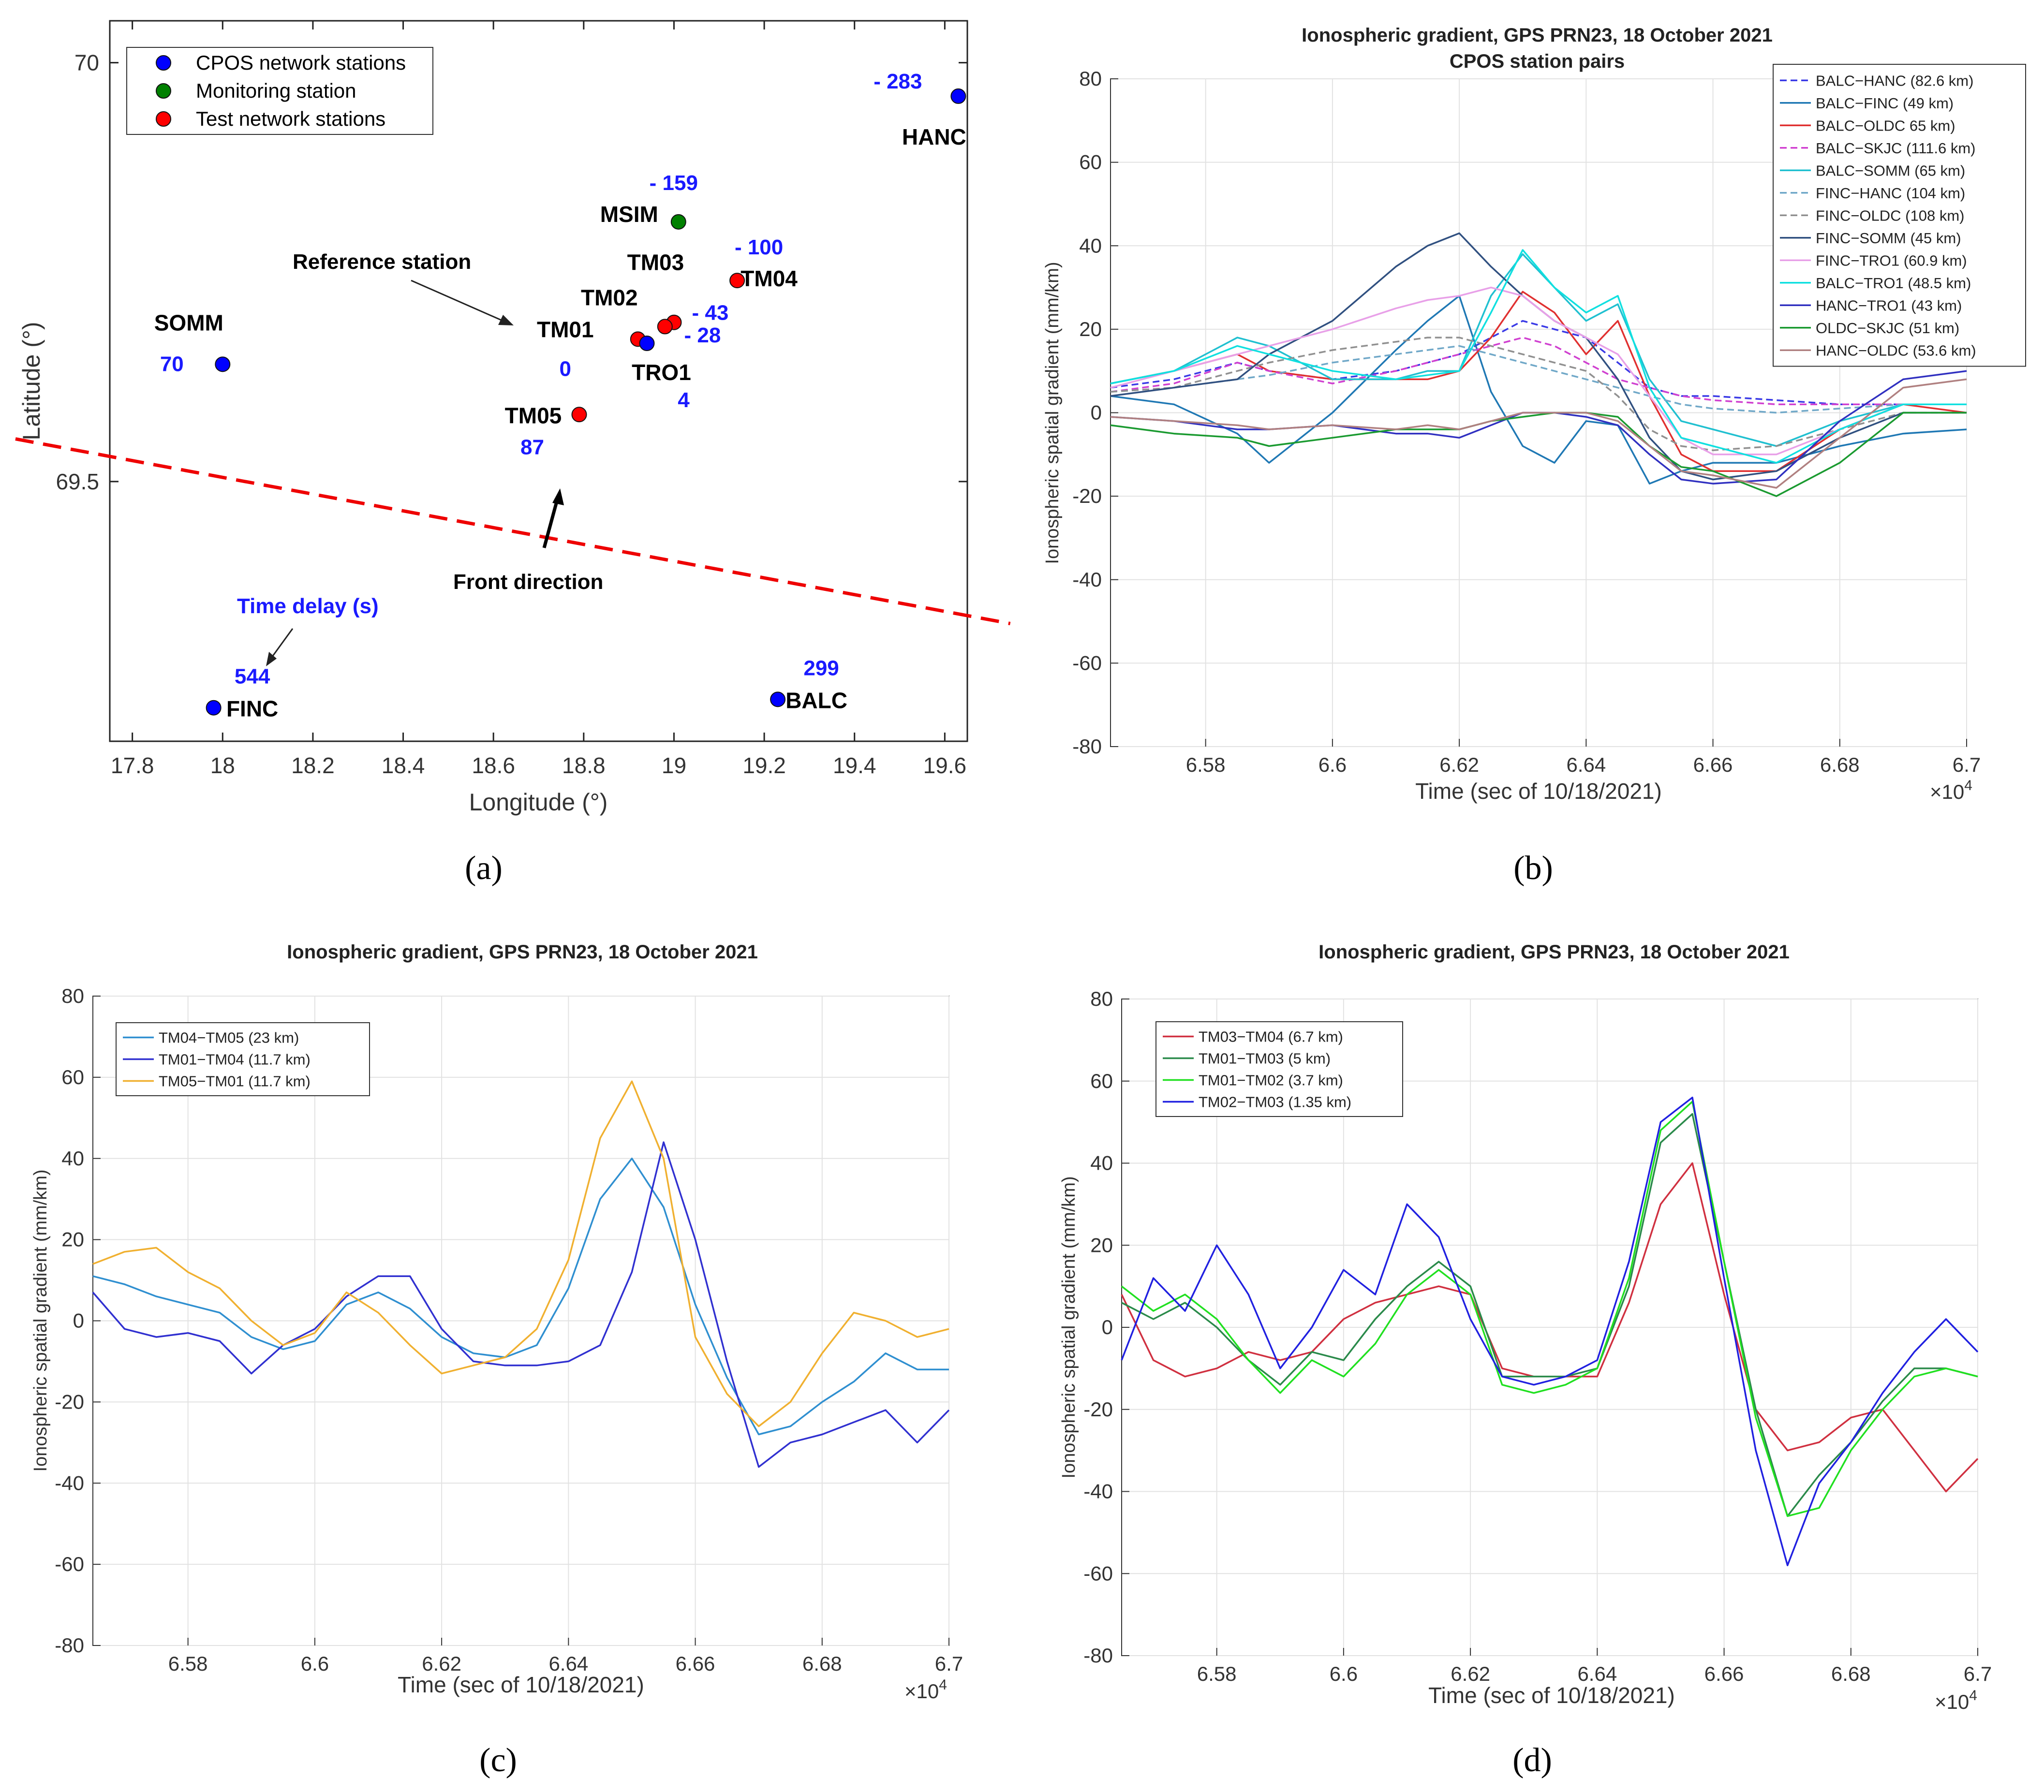  What do you see at coordinates (1098, 1491) in the screenshot?
I see `ytick-label: -40` at bounding box center [1098, 1491].